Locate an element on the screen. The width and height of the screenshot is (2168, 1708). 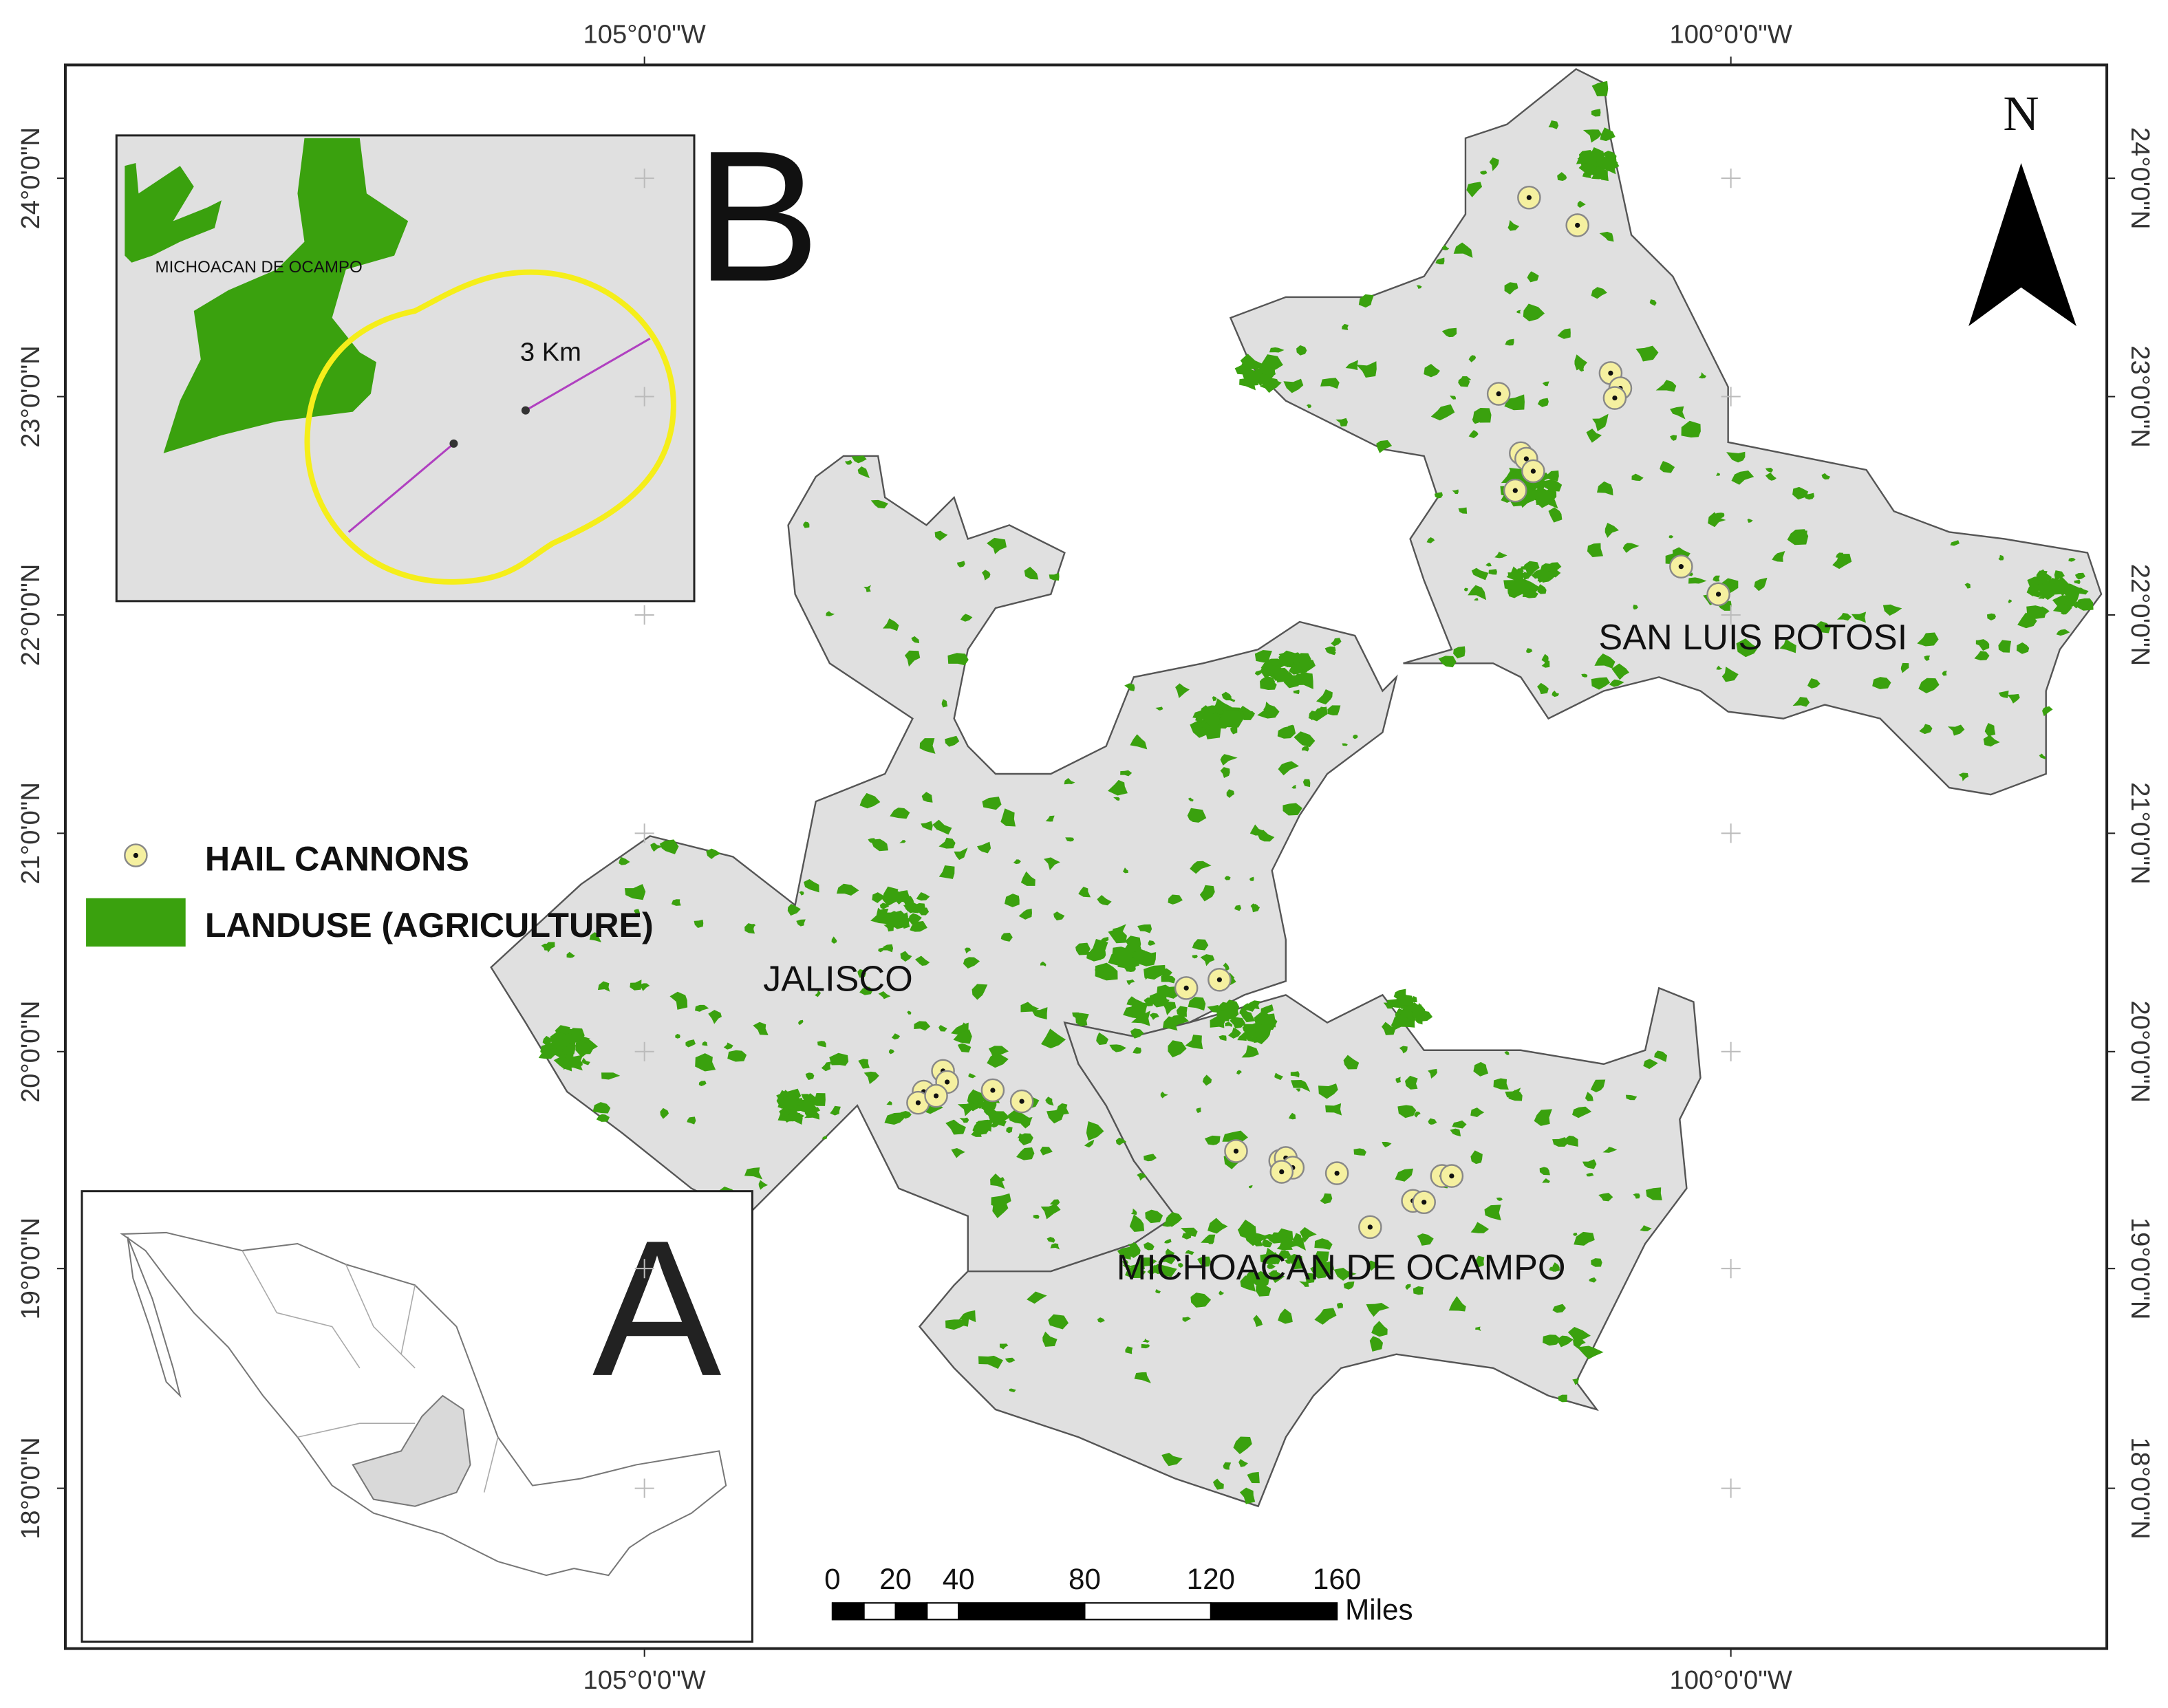
scale-tick-label: 40 is located at coordinates (959, 1579).